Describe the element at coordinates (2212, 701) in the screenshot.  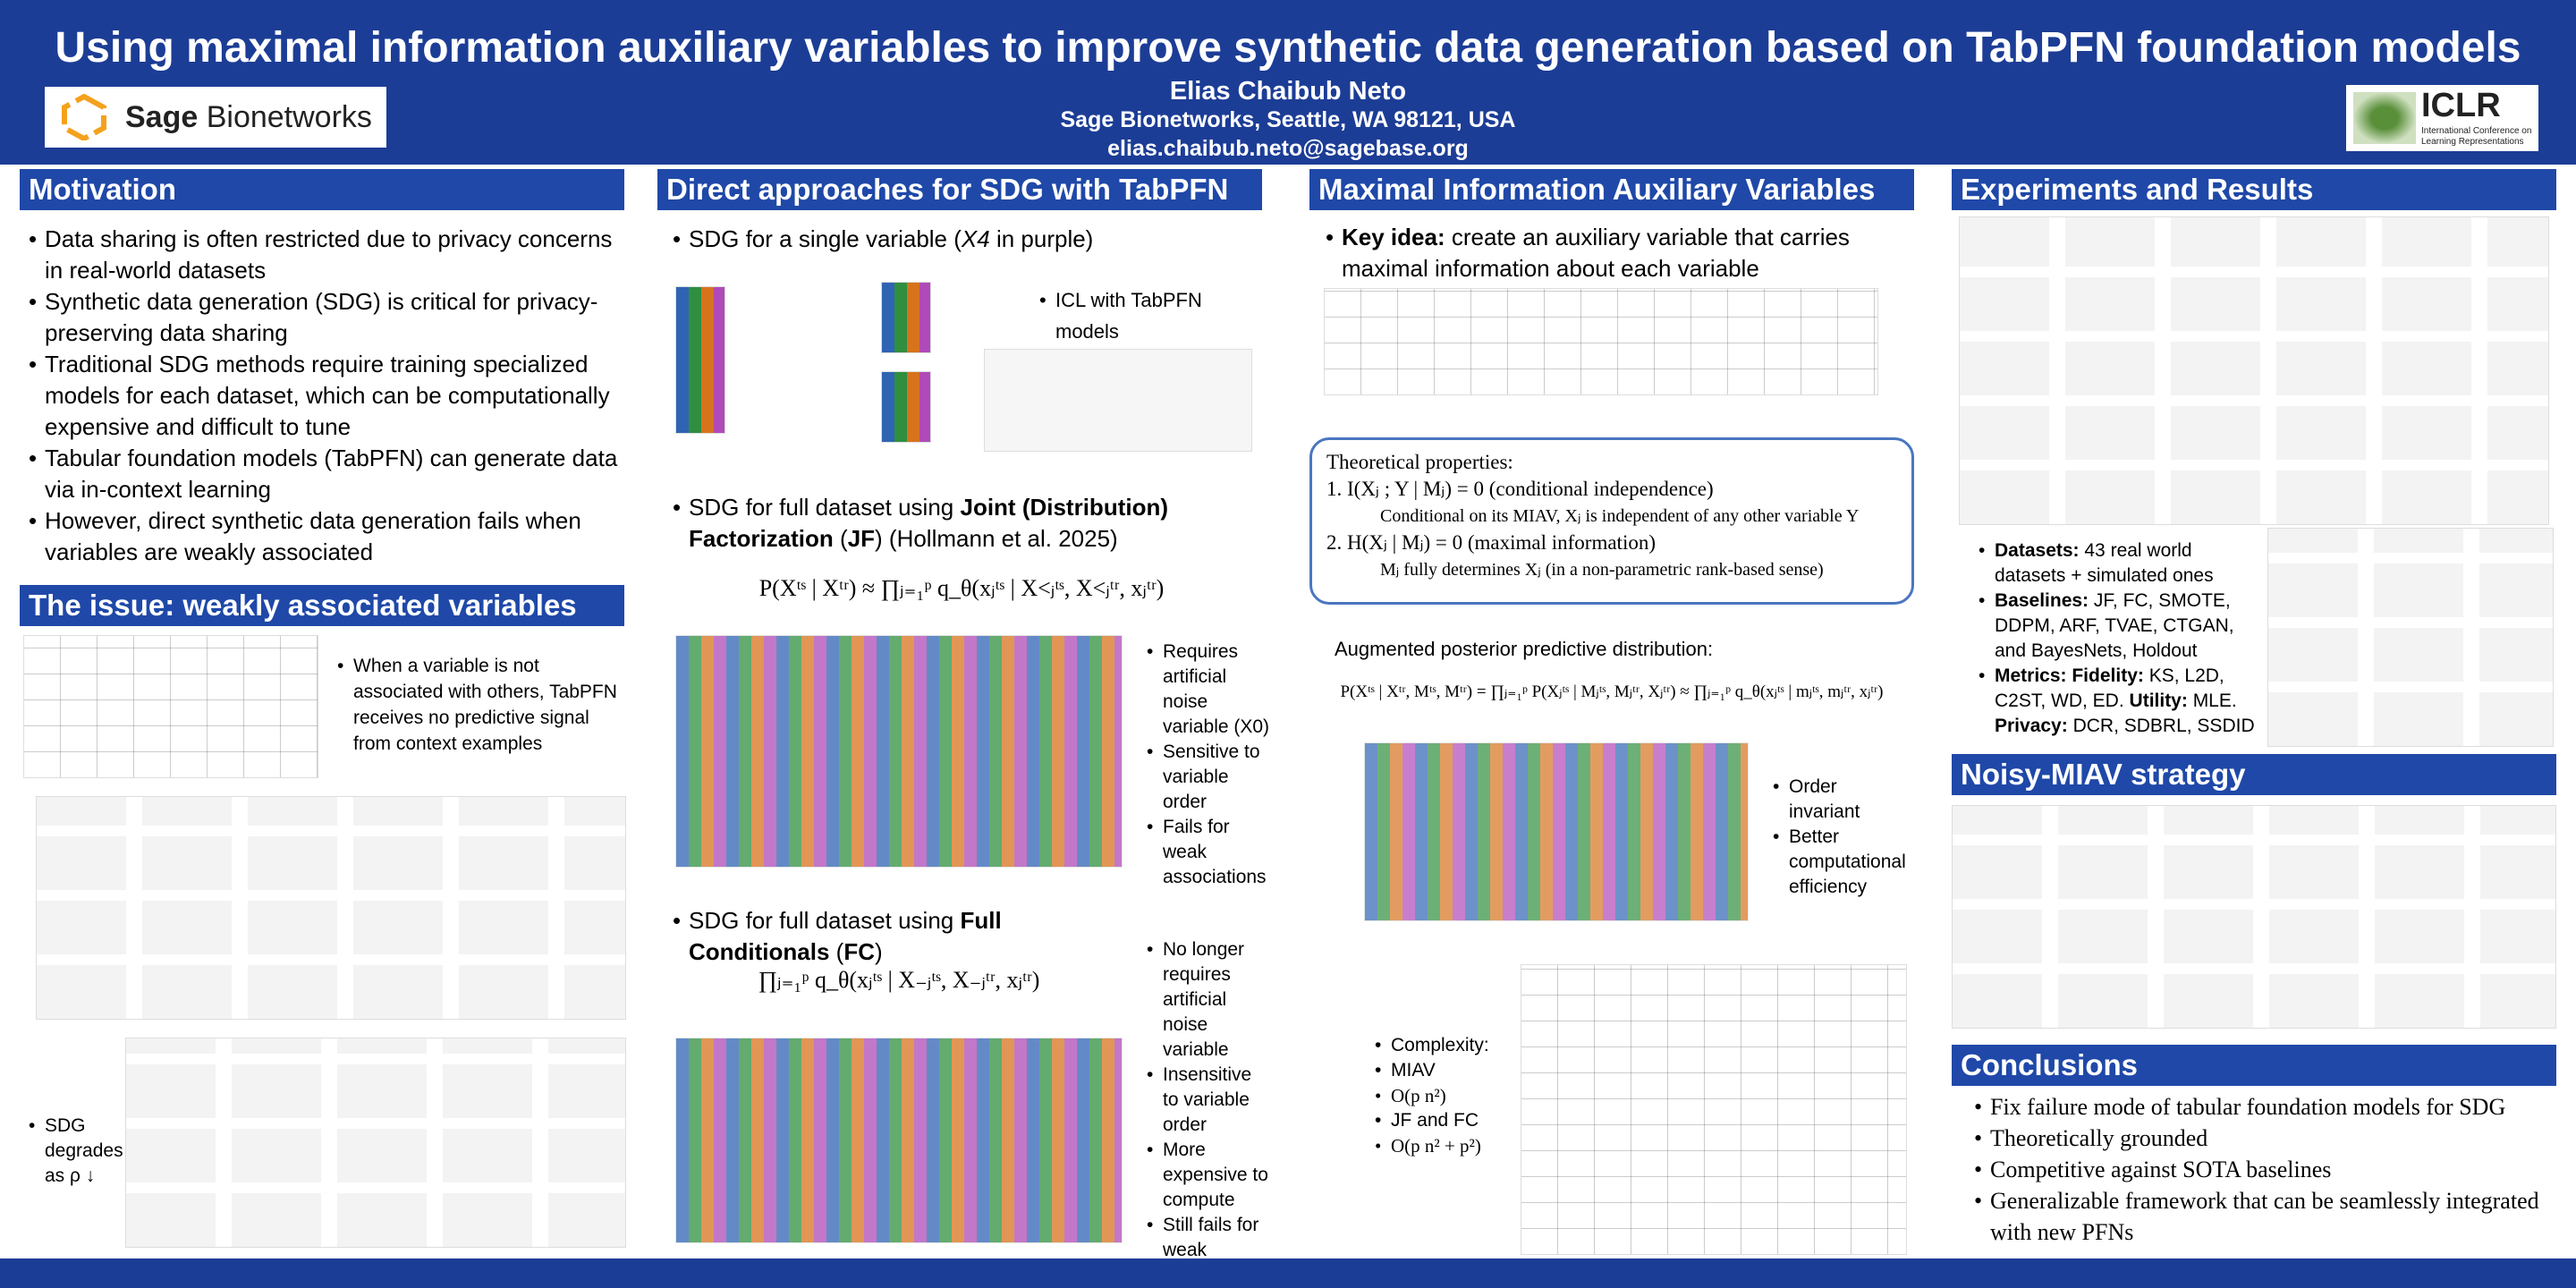
I see `text: MLE.` at that location.